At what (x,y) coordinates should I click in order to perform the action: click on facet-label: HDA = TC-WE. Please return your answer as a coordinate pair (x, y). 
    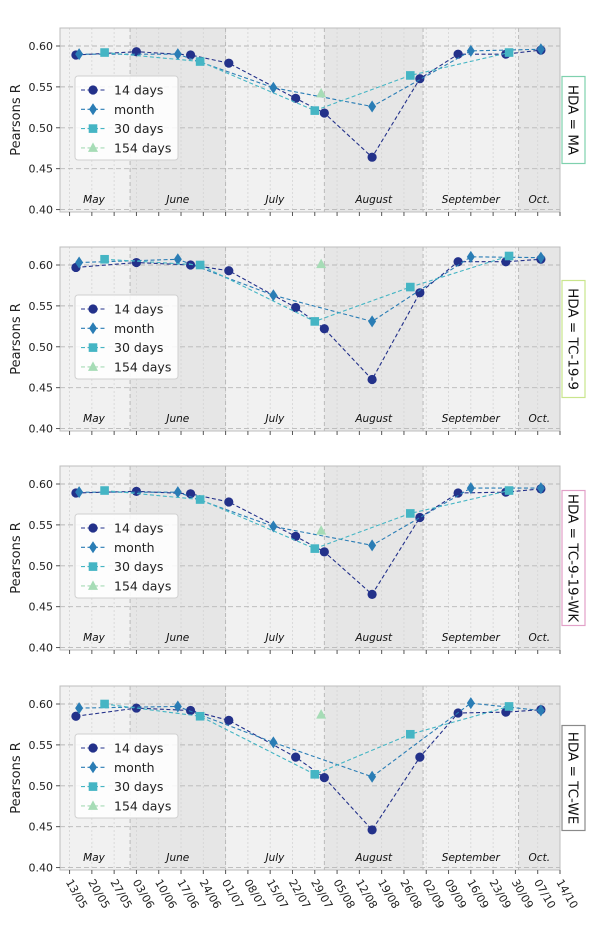
    Looking at the image, I should click on (573, 778).